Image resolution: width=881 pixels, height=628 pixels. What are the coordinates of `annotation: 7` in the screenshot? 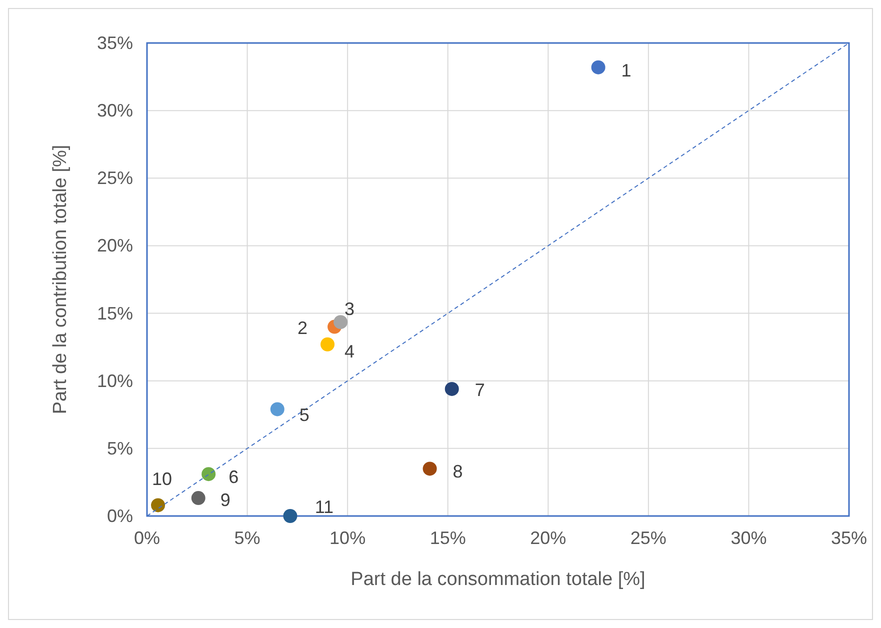 It's located at (479, 390).